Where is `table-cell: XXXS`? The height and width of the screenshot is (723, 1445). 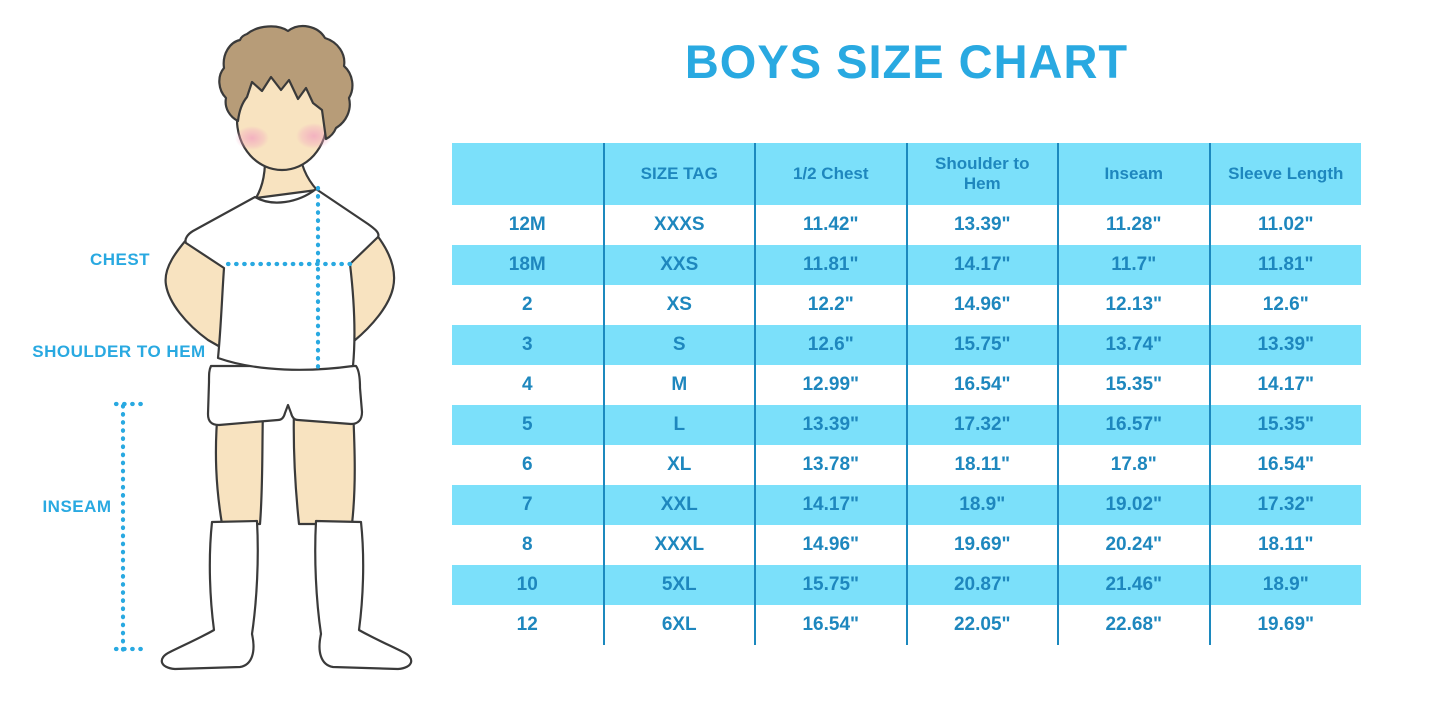
table-cell: XXXS is located at coordinates (678, 225).